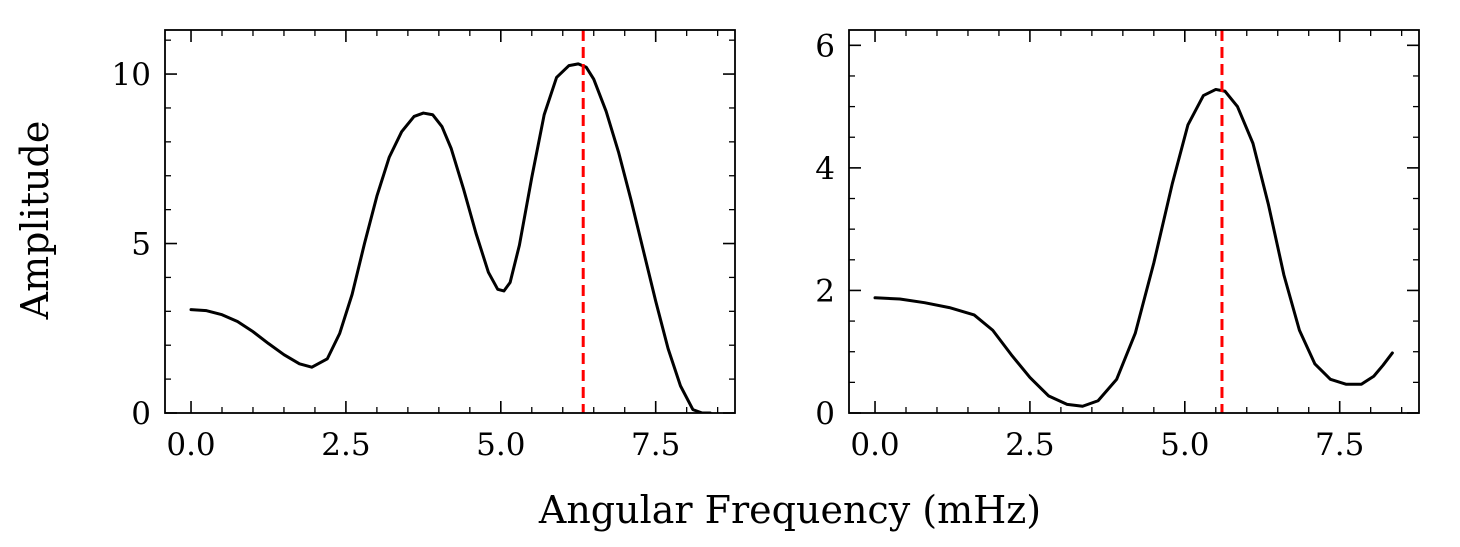 The image size is (1460, 547). I want to click on y-tick-label: 10, so click(131, 75).